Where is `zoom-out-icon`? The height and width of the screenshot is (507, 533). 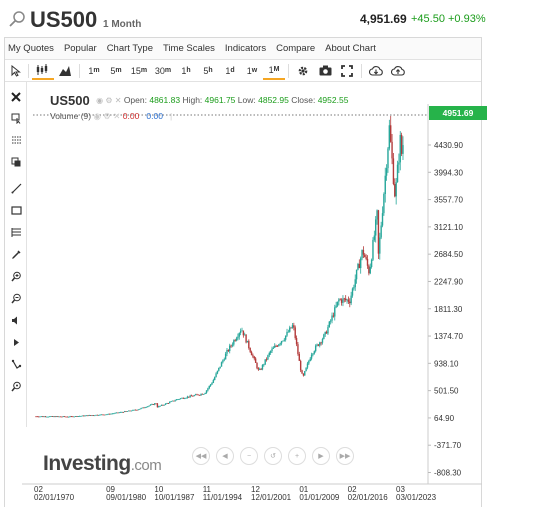
zoom-out-icon is located at coordinates (16, 298).